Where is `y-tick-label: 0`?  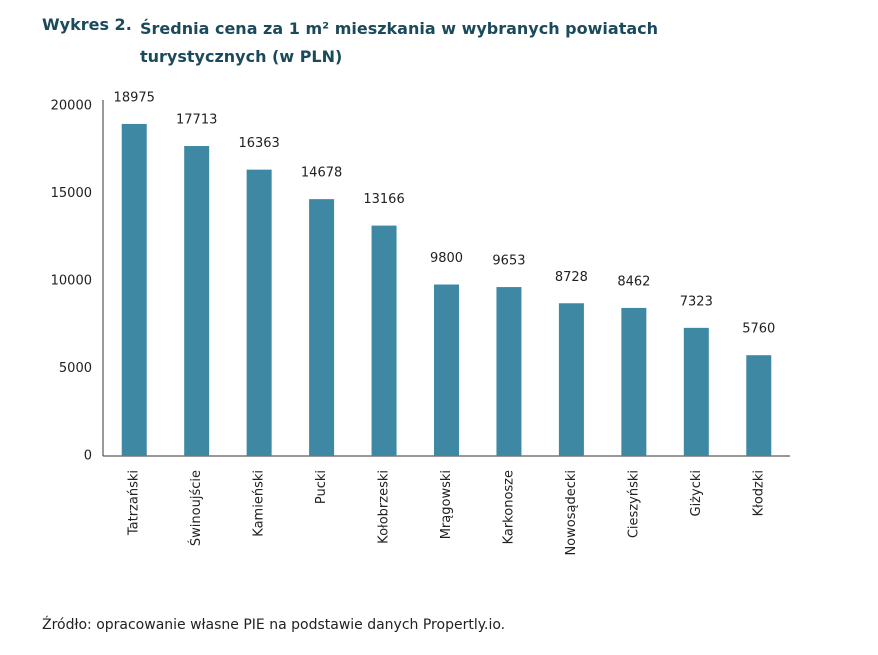
y-tick-label: 0 is located at coordinates (88, 456).